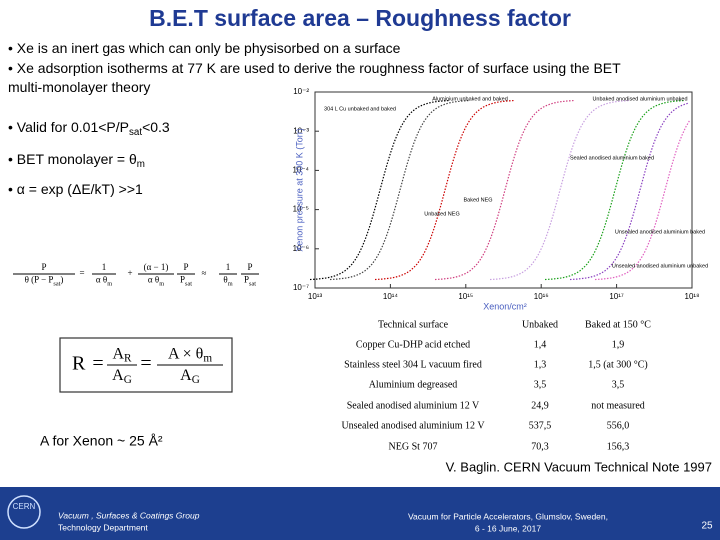 This screenshot has height=540, width=720. Describe the element at coordinates (540, 425) in the screenshot. I see `table-cell: 537,5` at that location.